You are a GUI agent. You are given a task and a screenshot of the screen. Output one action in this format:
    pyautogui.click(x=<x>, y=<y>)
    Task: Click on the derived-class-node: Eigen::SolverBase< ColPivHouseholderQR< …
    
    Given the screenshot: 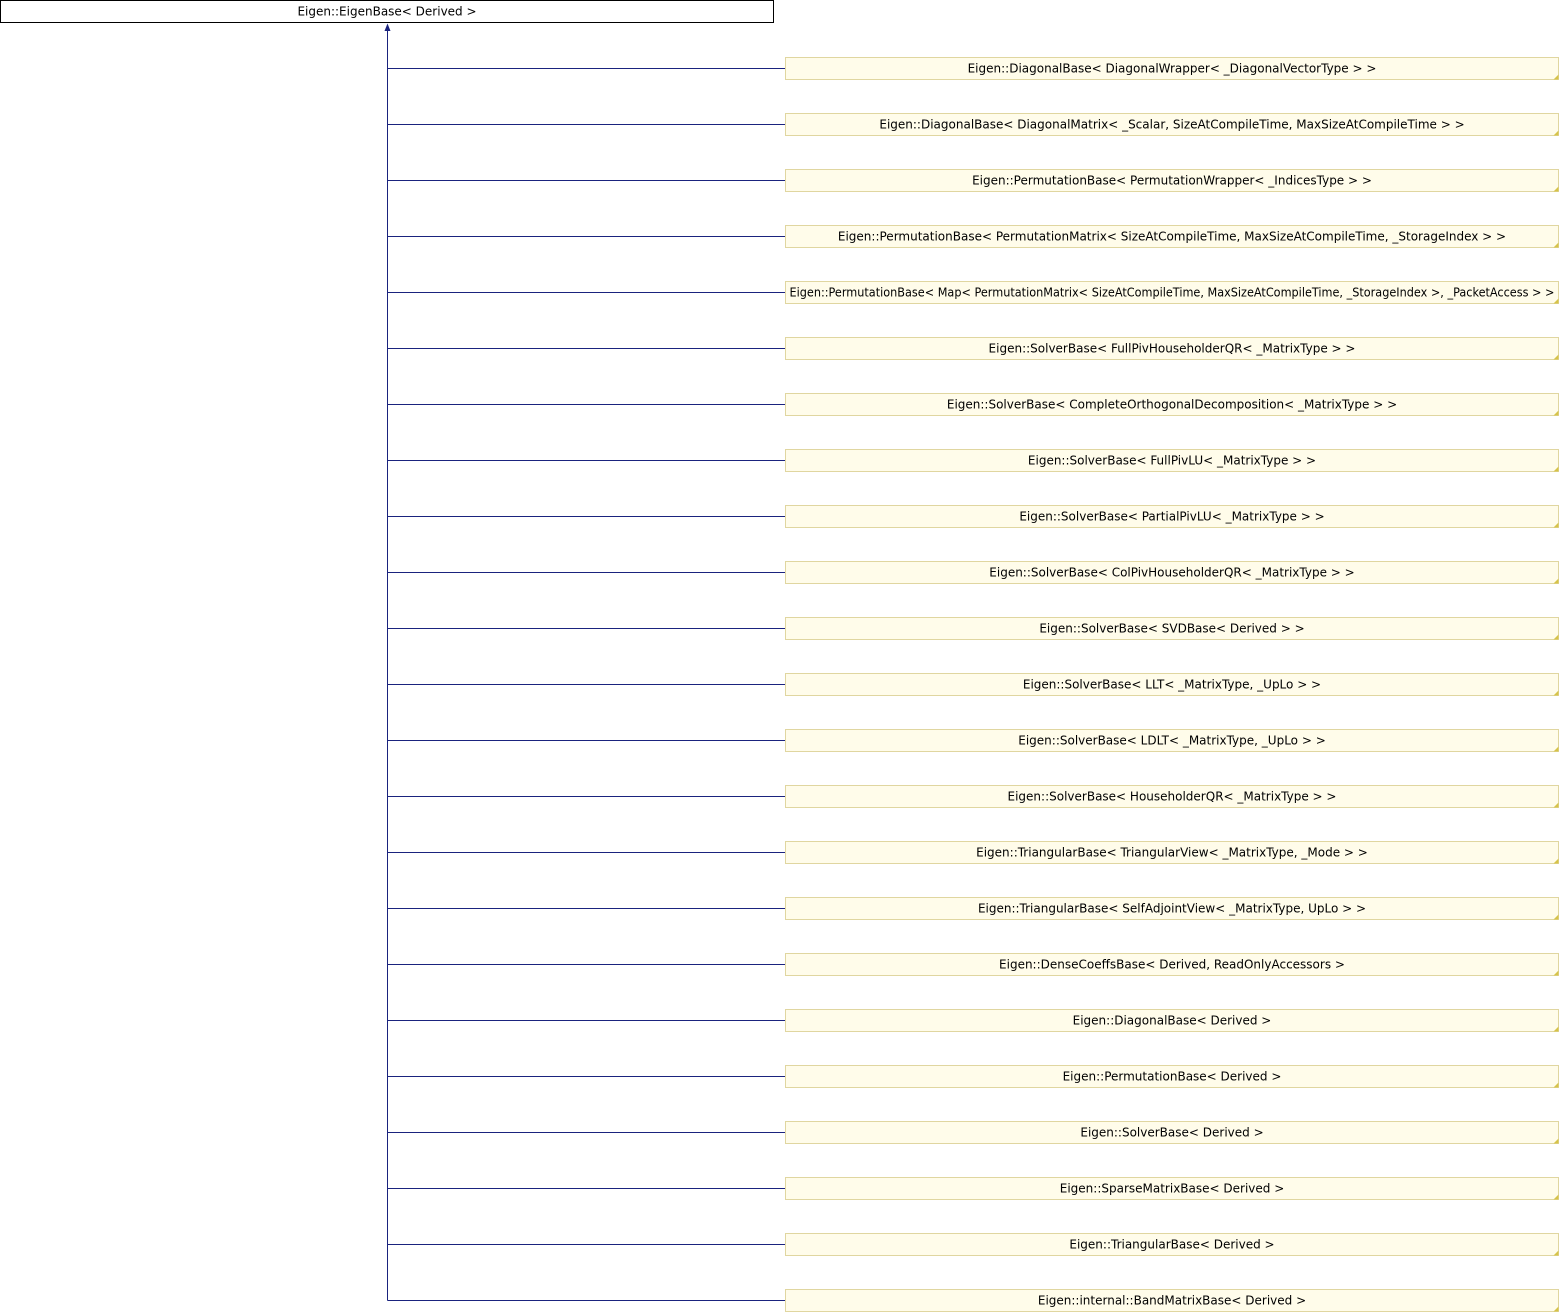 What is the action you would take?
    pyautogui.click(x=1172, y=572)
    